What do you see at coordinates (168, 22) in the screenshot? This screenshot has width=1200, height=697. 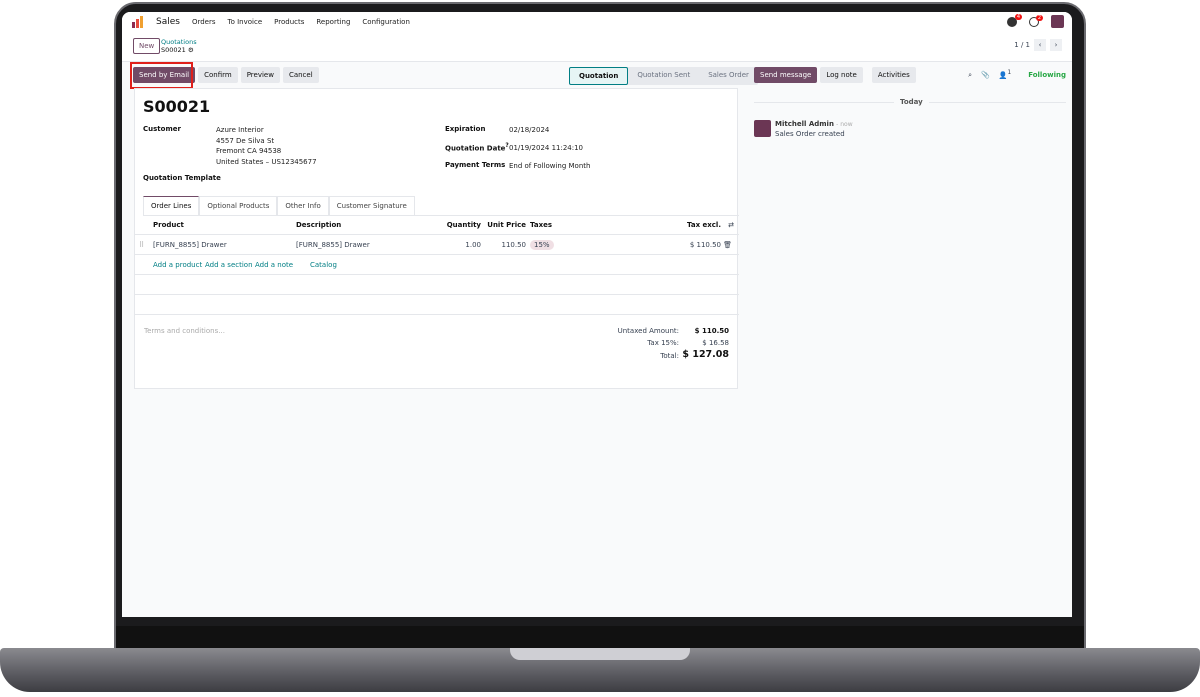 I see `app-name: Sales` at bounding box center [168, 22].